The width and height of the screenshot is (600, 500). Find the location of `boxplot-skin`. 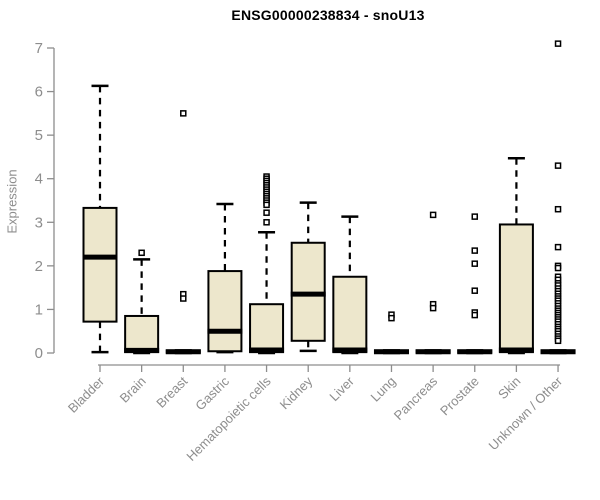

boxplot-skin is located at coordinates (516, 255).